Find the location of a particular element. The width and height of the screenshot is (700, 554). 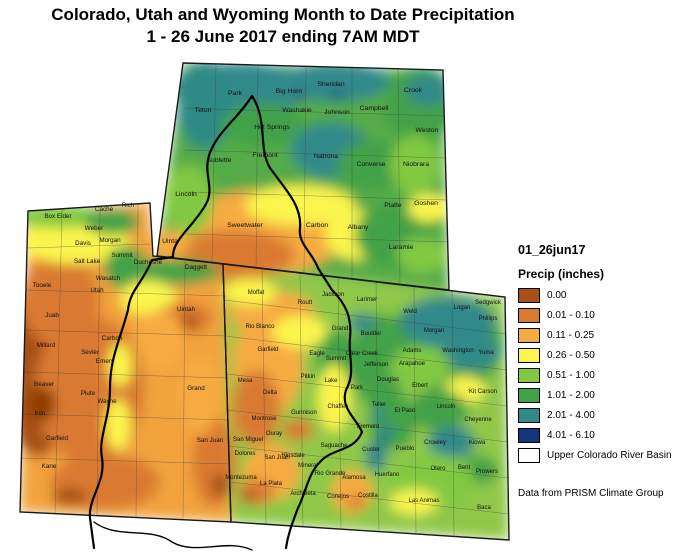

county-label: Niobrara is located at coordinates (416, 164).